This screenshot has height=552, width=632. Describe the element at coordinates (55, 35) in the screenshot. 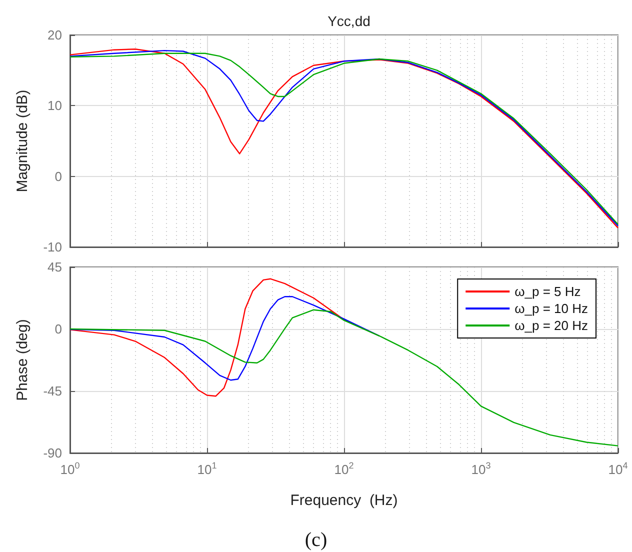

I see `y-tick-label: 20` at that location.